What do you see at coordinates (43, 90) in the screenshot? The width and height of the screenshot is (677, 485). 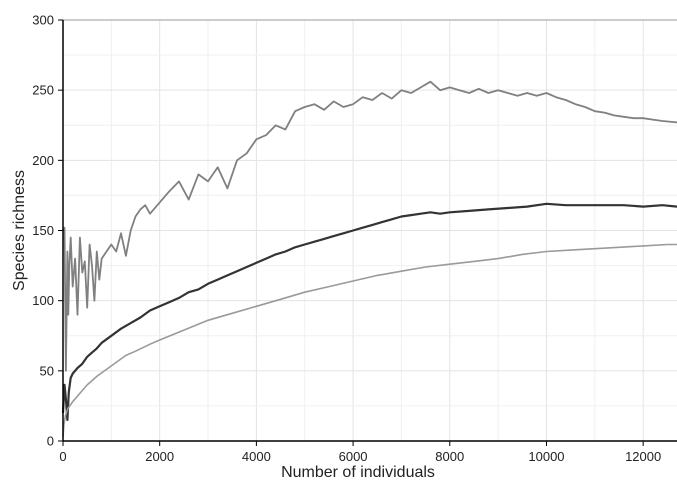 I see `y-tick-label: 250` at bounding box center [43, 90].